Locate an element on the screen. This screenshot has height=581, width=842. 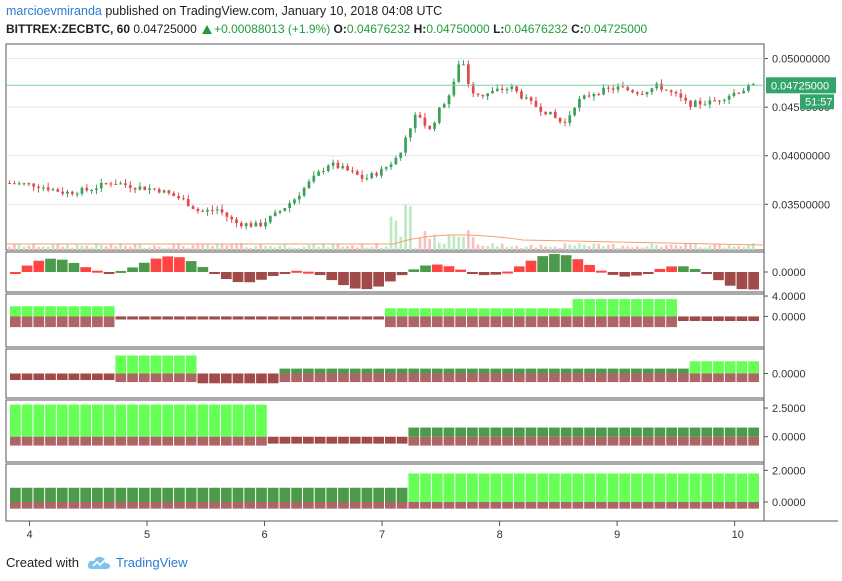
tradingview-logo: TradingView is located at coordinates (137, 562).